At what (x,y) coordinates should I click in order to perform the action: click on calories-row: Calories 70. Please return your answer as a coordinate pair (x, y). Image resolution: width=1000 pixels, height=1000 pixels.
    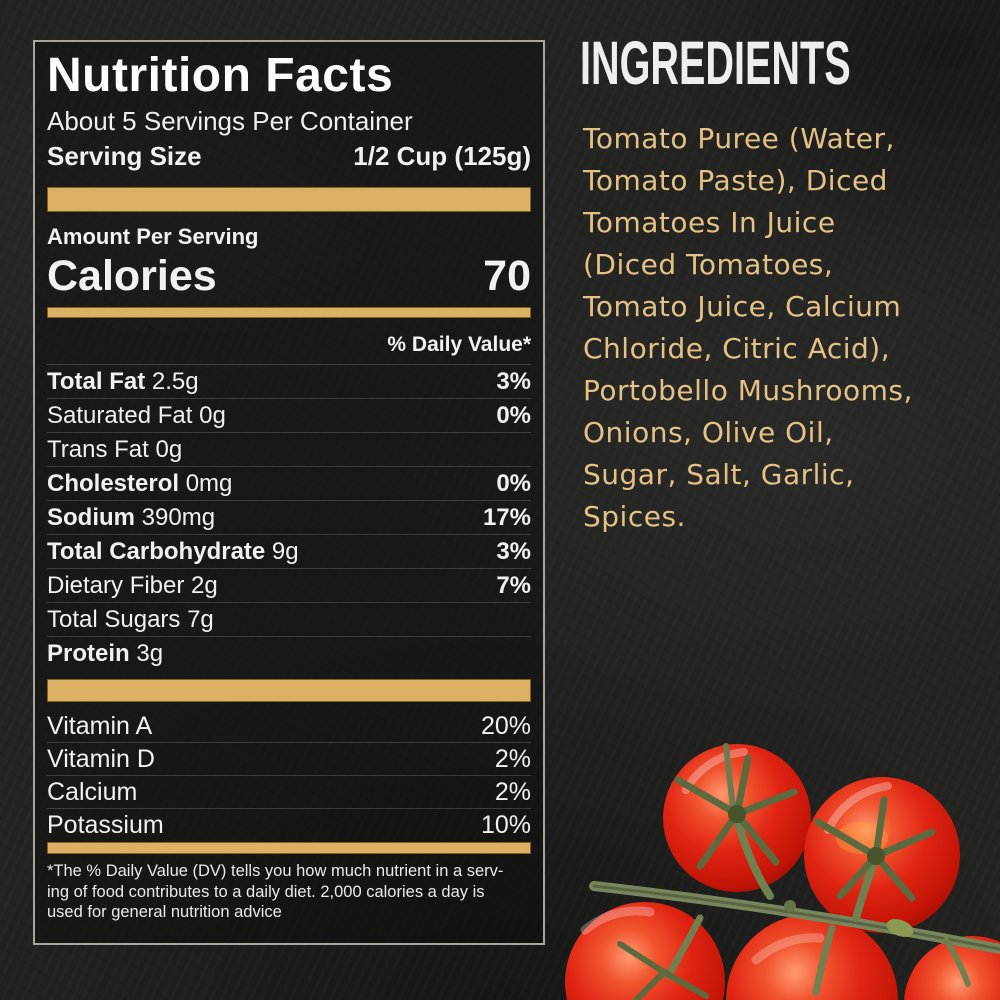
    Looking at the image, I should click on (289, 276).